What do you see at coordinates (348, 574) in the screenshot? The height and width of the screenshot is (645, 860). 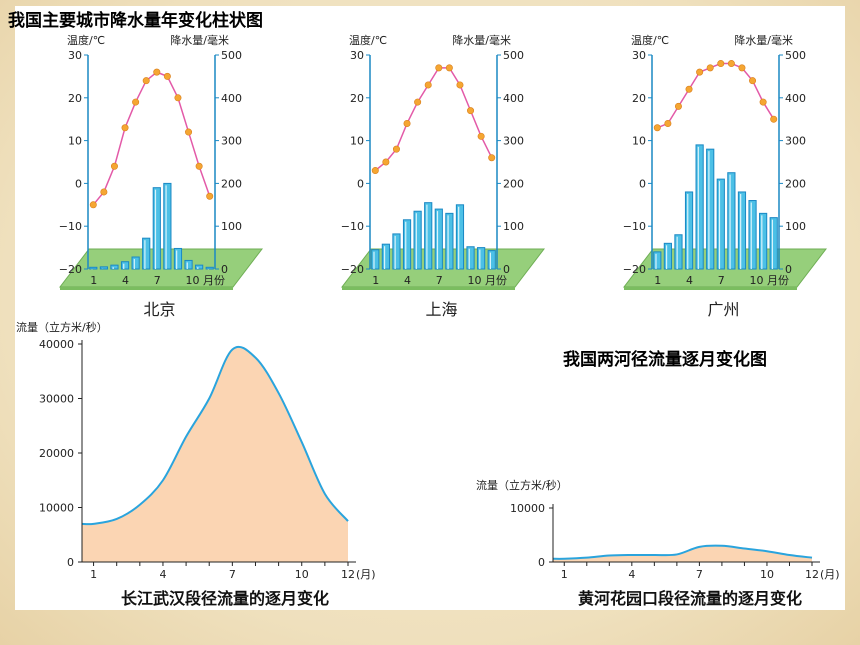 I see `flow-x-tick-label: 12` at bounding box center [348, 574].